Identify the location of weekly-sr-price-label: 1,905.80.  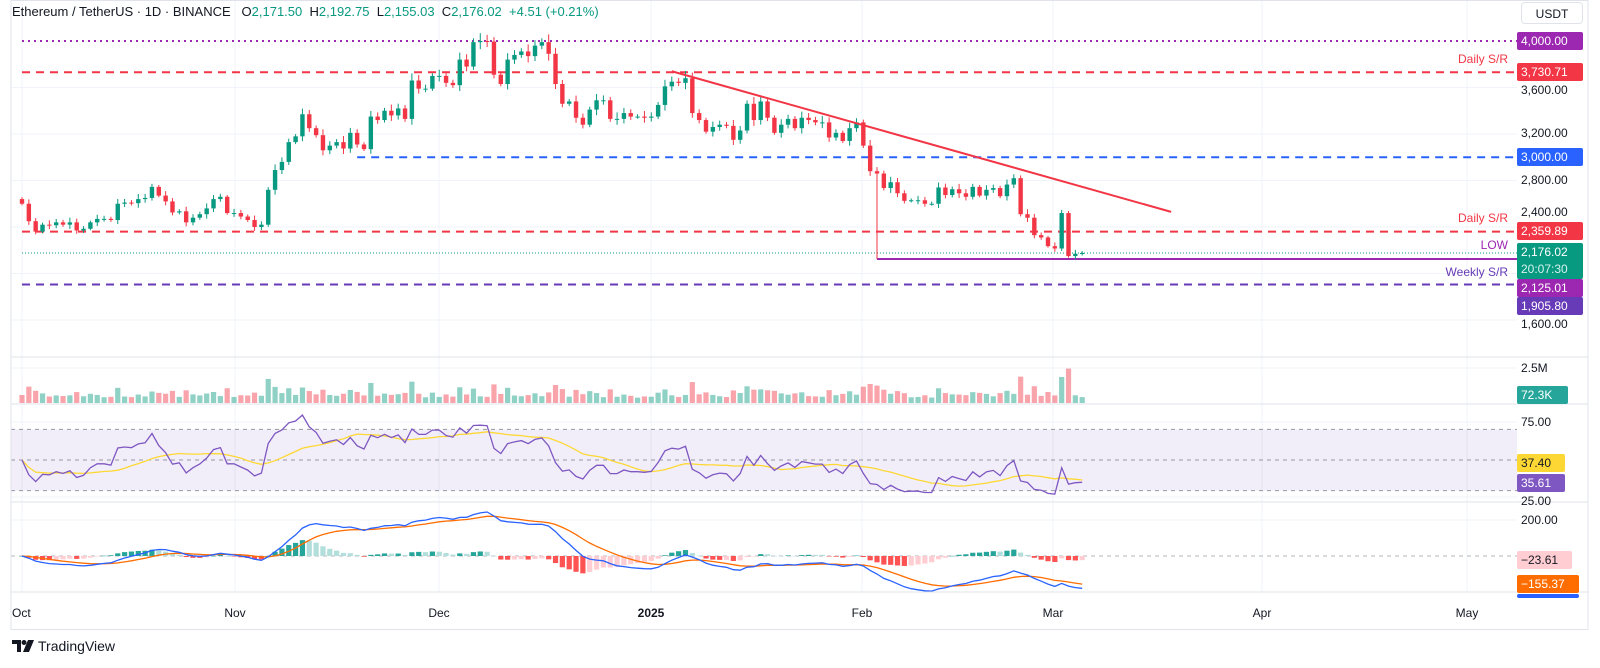
(1550, 306).